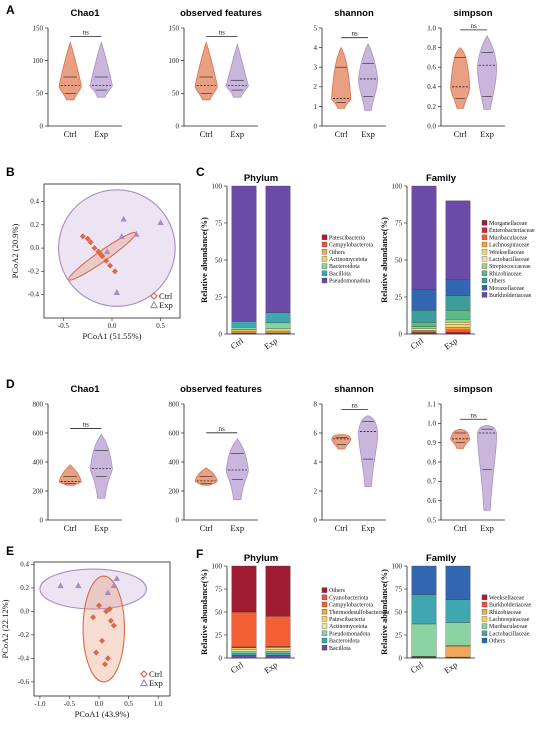 The image size is (550, 733). Describe the element at coordinates (128, 704) in the screenshot. I see `x-tick-label: 0.5` at that location.